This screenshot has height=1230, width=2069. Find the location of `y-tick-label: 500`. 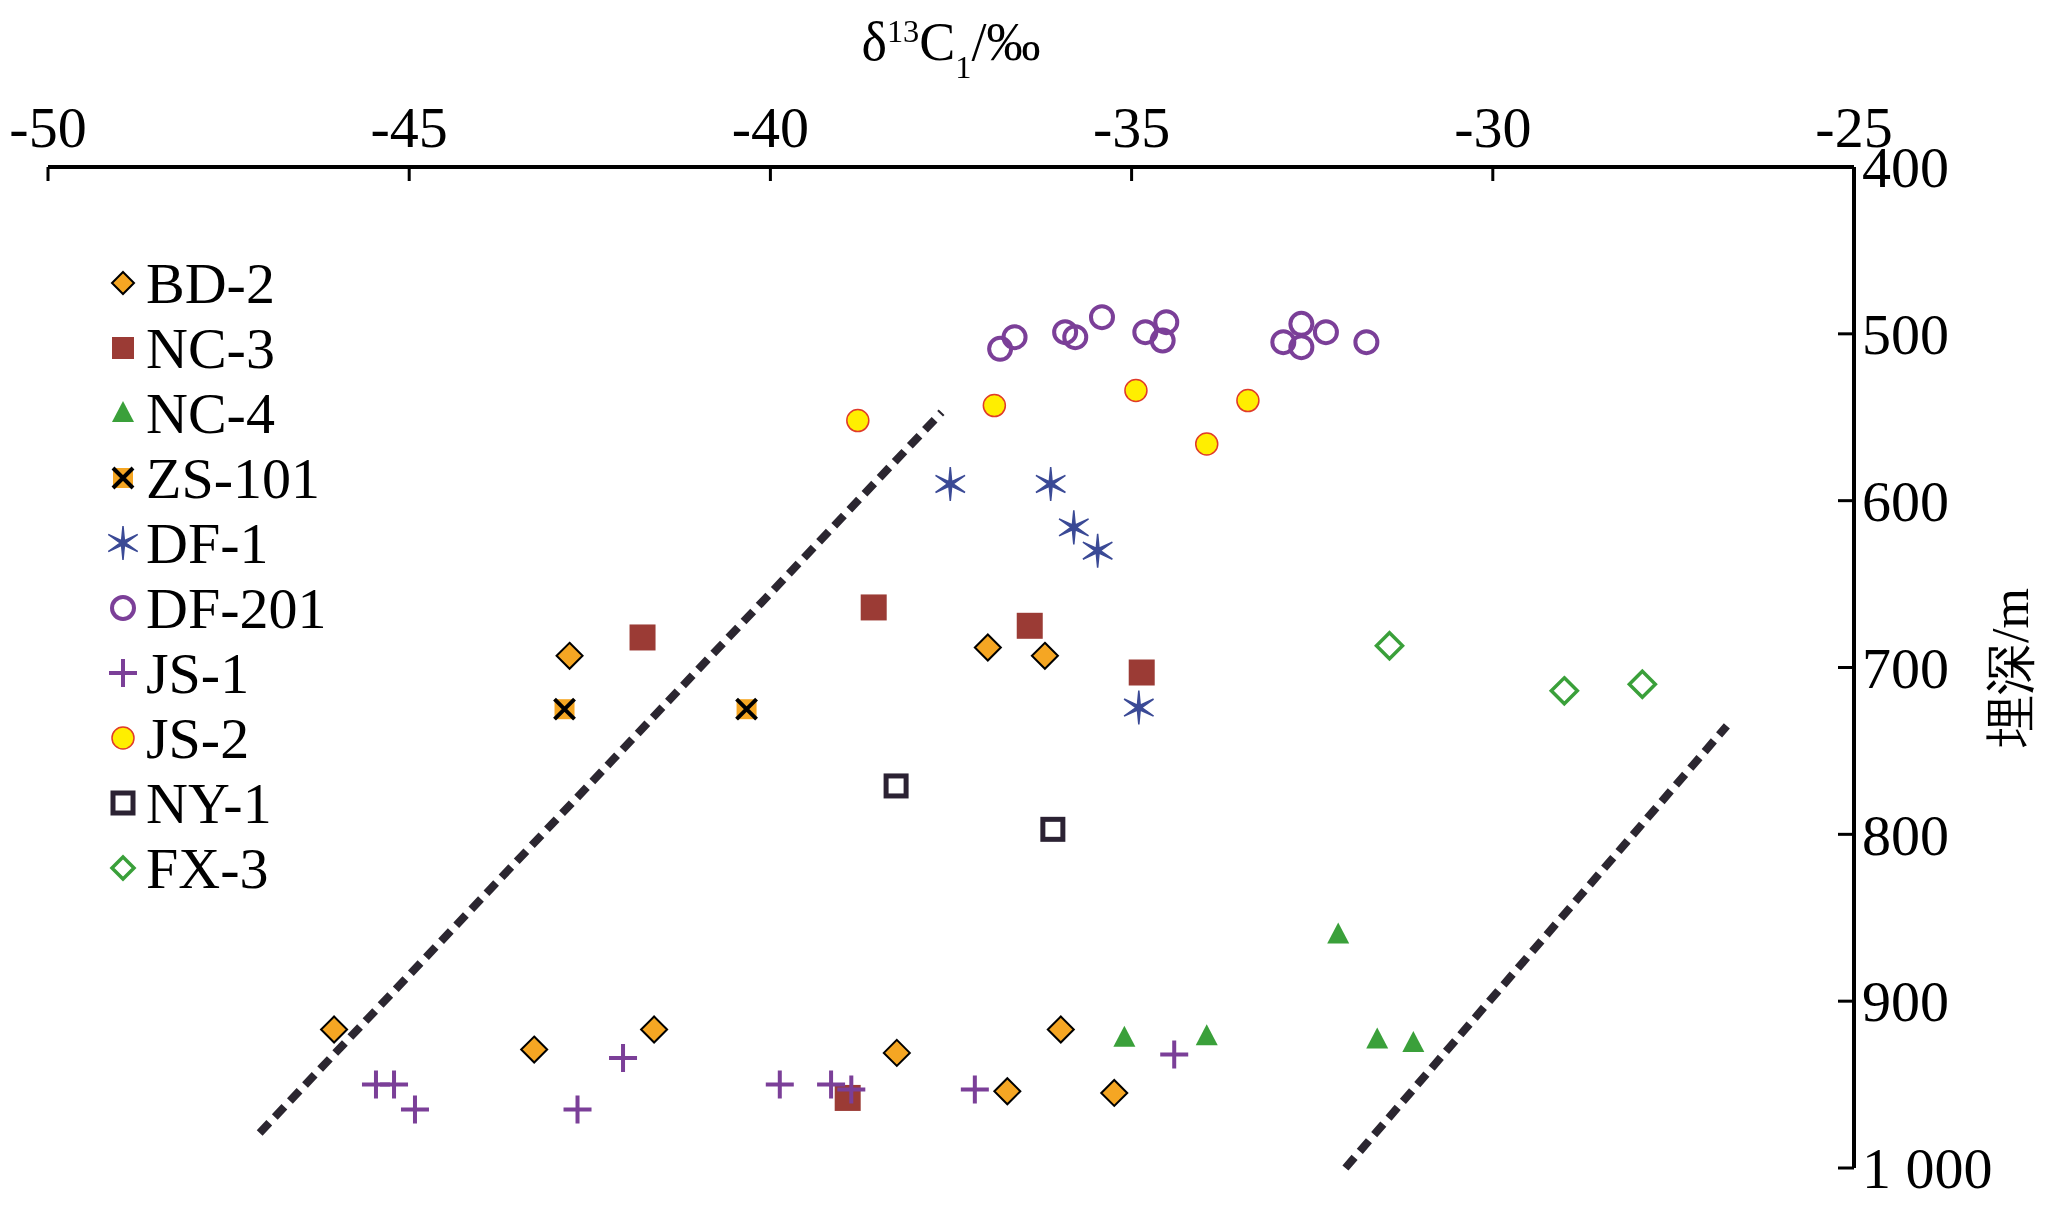

y-tick-label: 500 is located at coordinates (1905, 335).